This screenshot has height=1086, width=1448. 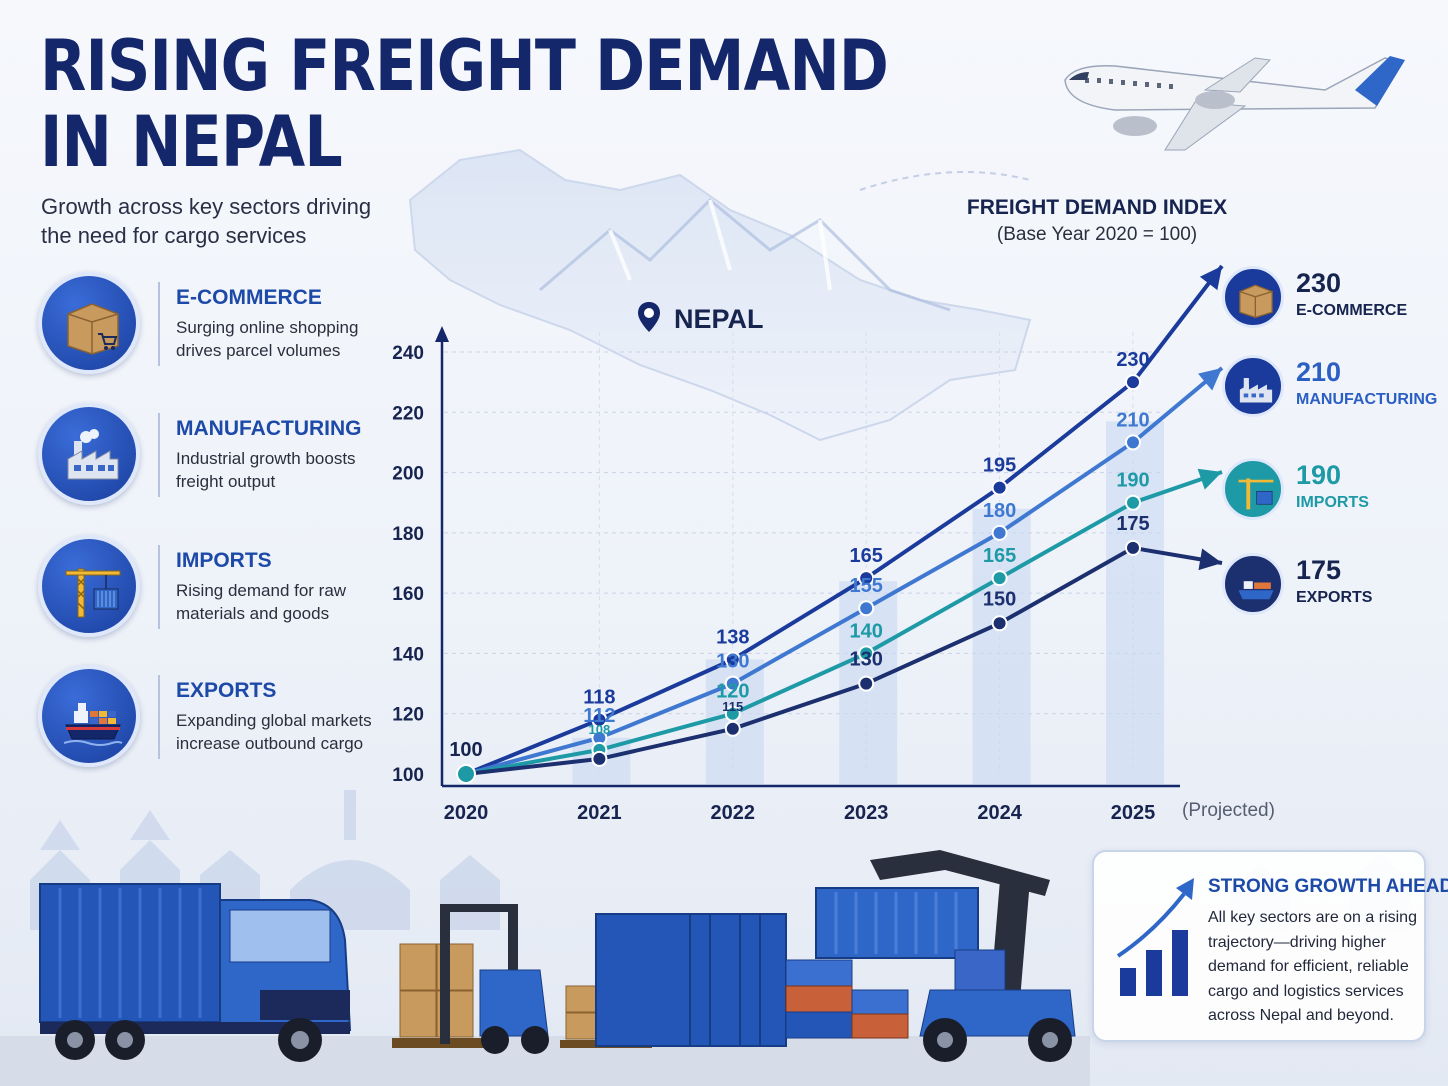 What do you see at coordinates (1328, 886) in the screenshot?
I see `growth-box-title: STRONG GROWTH AHEAD` at bounding box center [1328, 886].